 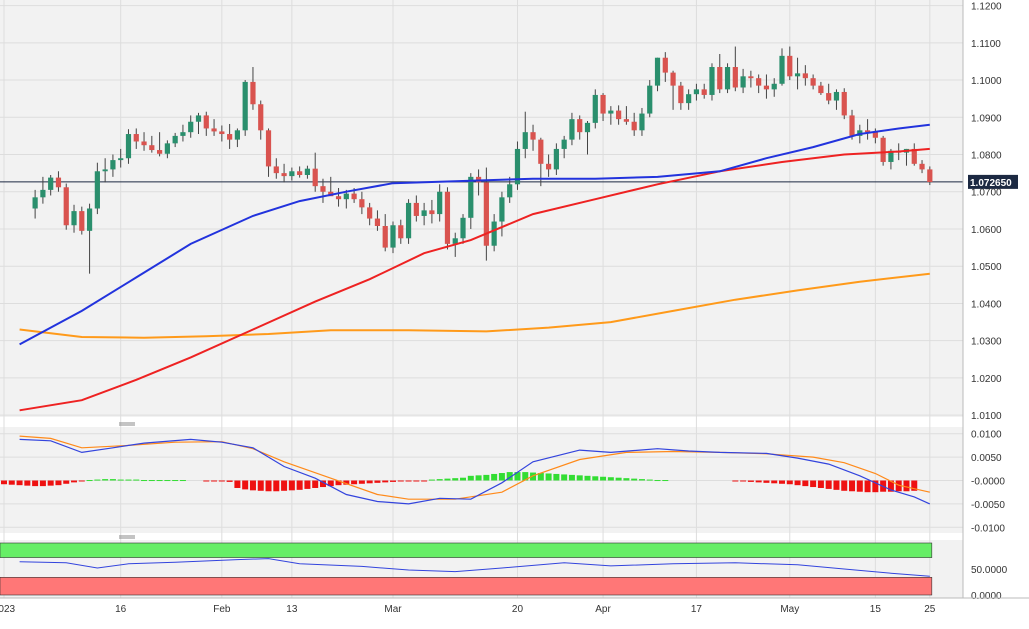 What do you see at coordinates (466, 470) in the screenshot?
I see `macd-layer` at bounding box center [466, 470].